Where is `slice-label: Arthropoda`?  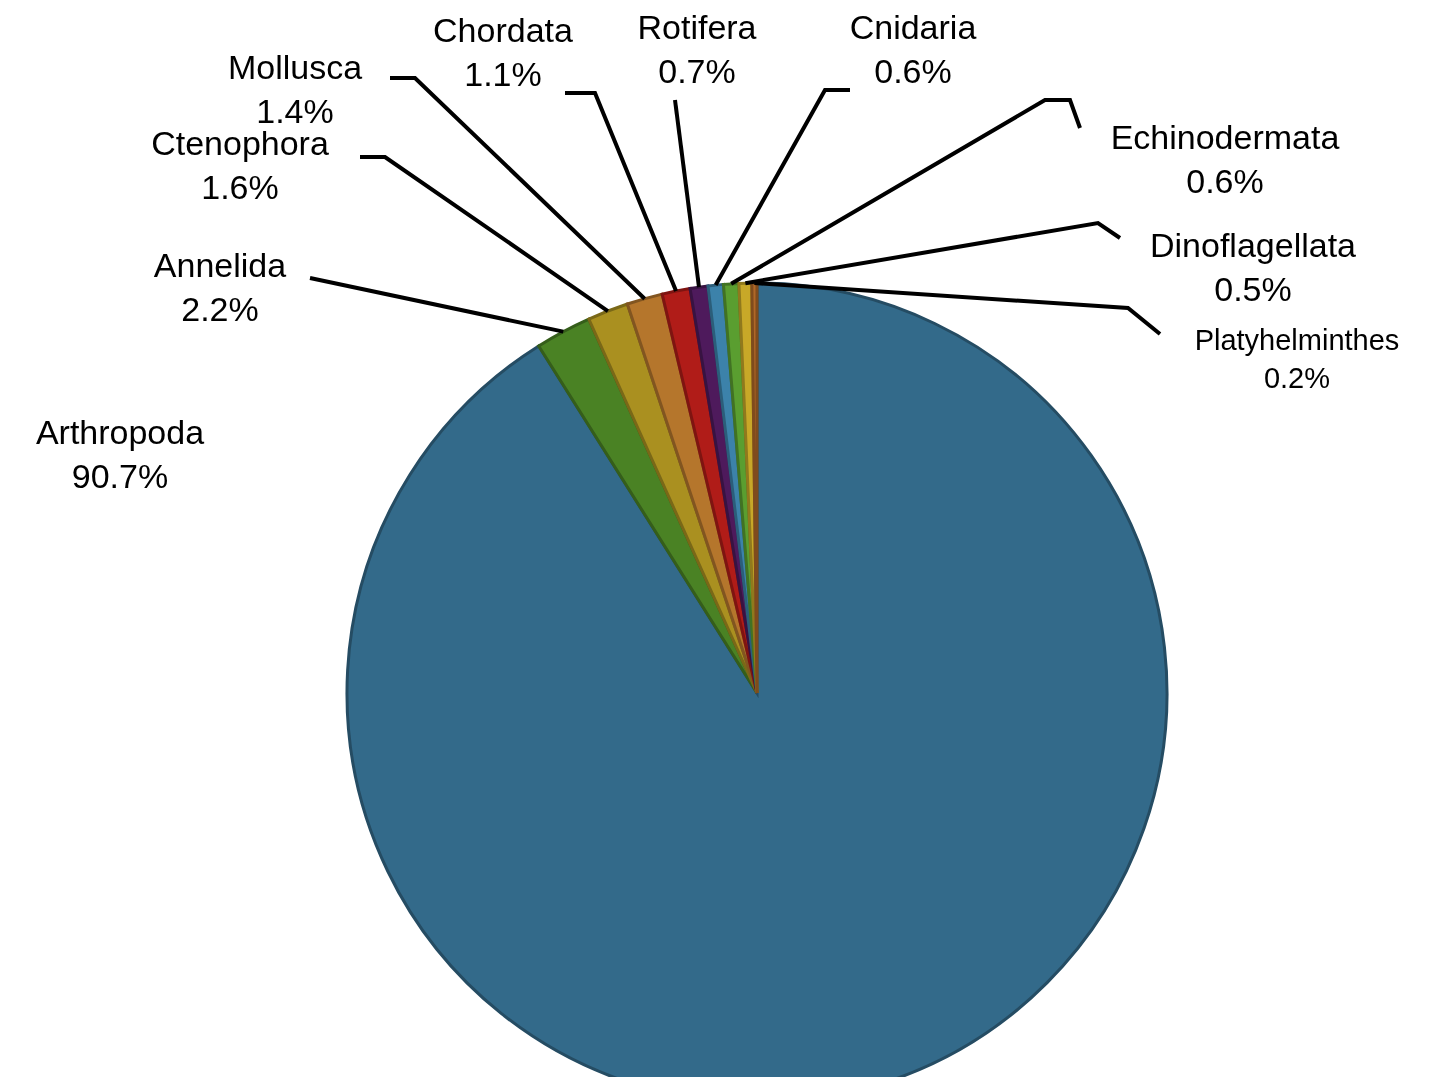 slice-label: Arthropoda is located at coordinates (120, 431).